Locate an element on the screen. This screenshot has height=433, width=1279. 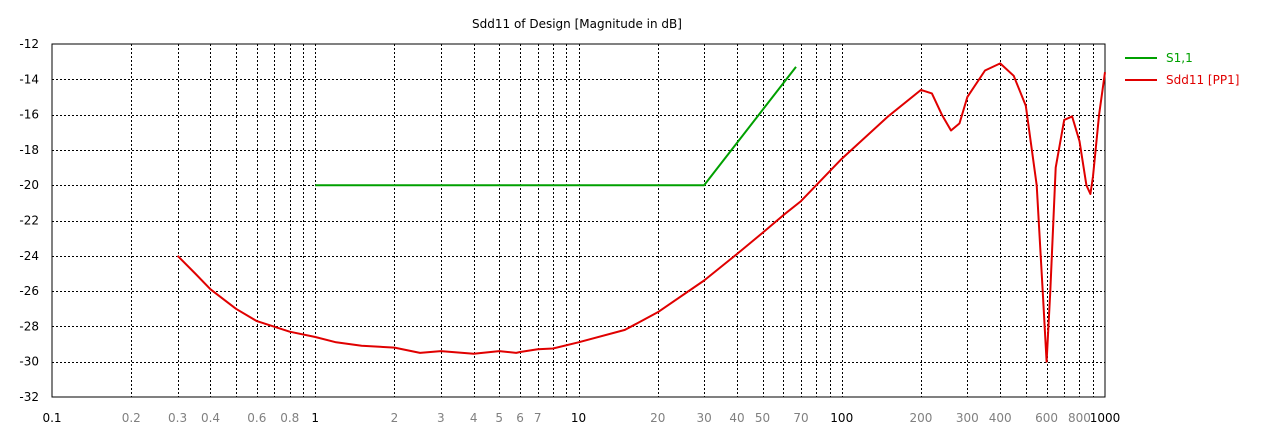
x-tick-label: 30 is located at coordinates (703, 418).